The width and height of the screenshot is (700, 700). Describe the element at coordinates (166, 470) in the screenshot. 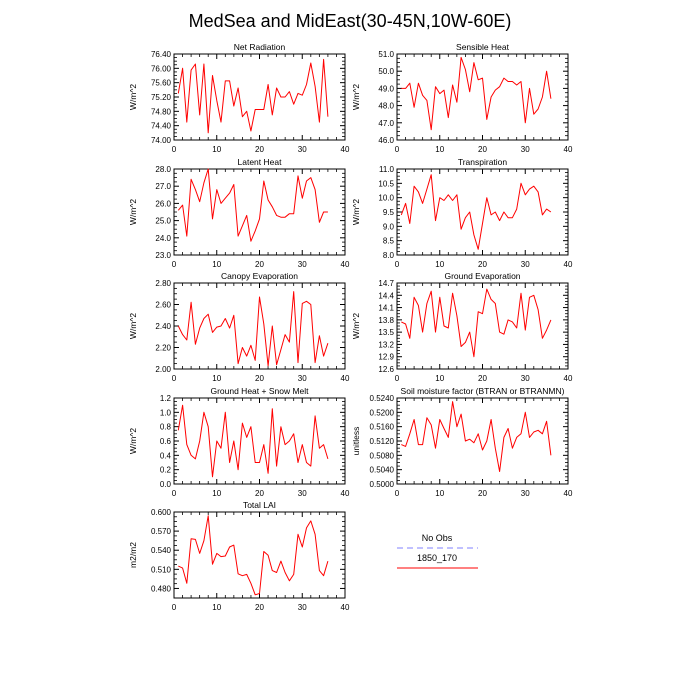

I see `y-tick-label: 0.2` at that location.